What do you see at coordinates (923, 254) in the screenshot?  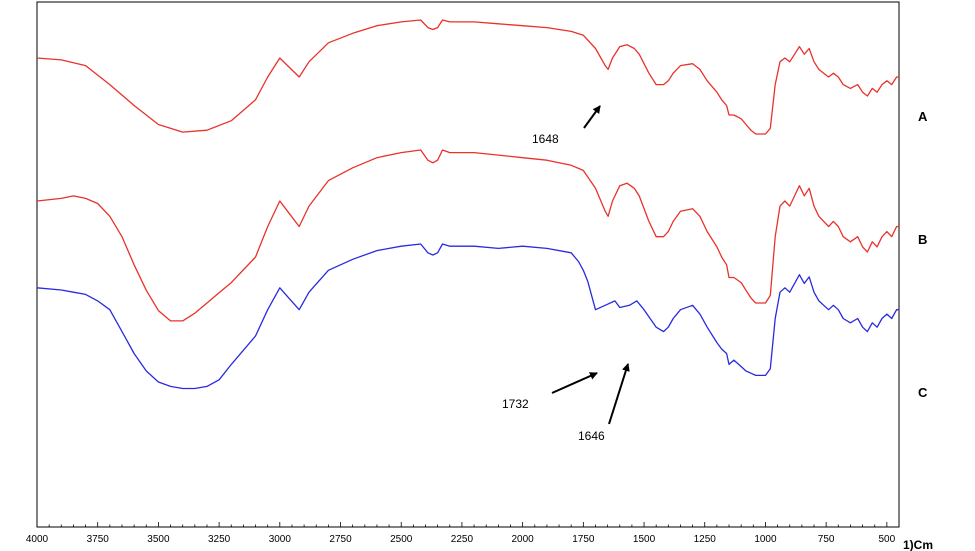 I see `series-labels: A B C` at bounding box center [923, 254].